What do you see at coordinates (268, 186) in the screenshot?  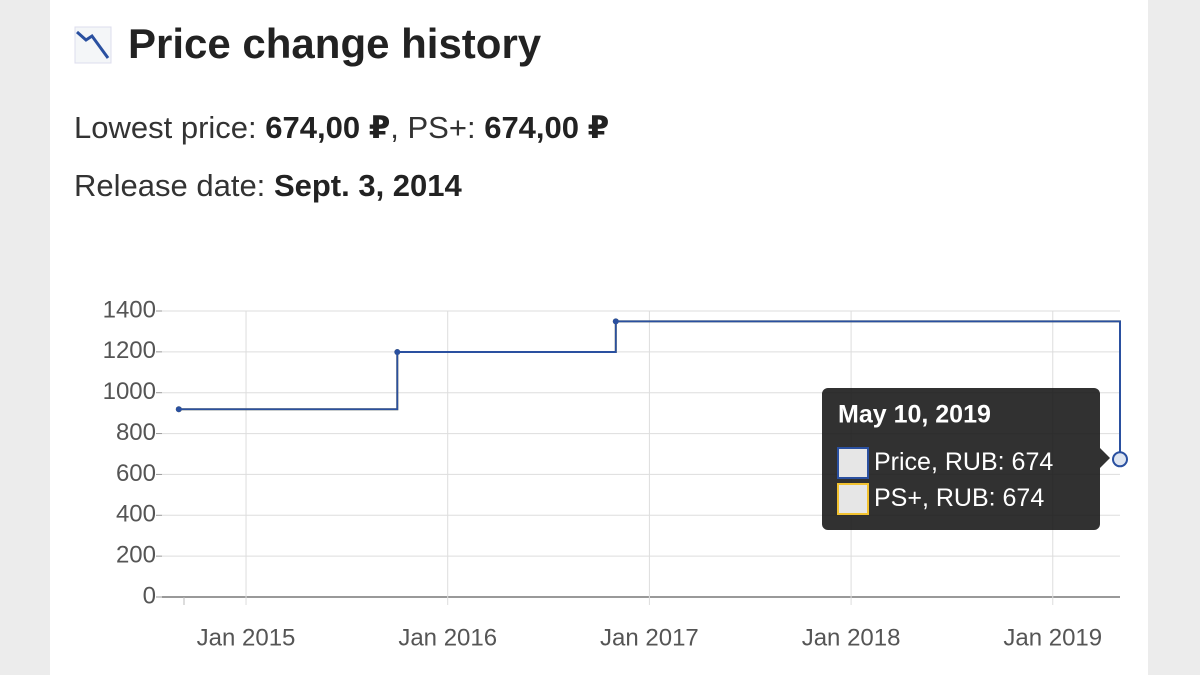 I see `release-line: Release date: Sept. 3, 2014` at bounding box center [268, 186].